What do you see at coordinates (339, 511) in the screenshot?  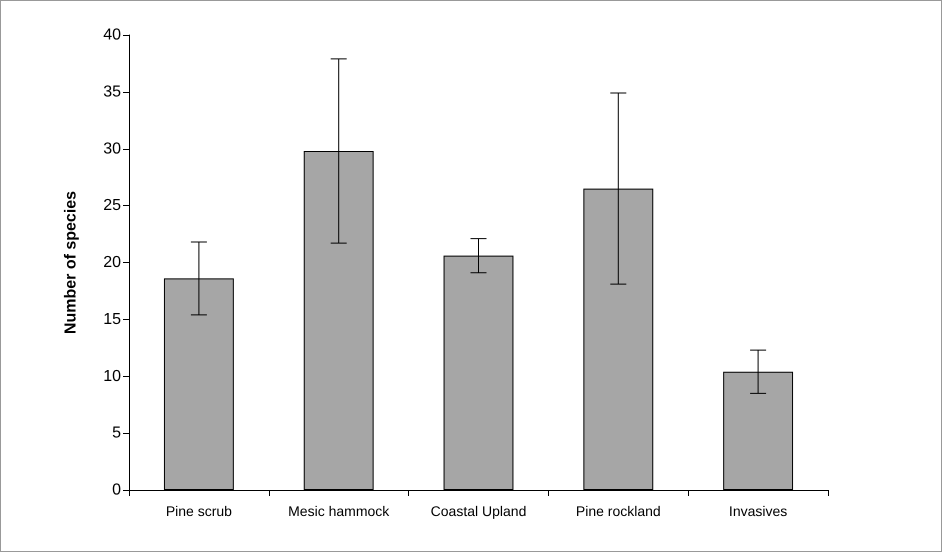 I see `x-tick-label: Mesic hammock` at bounding box center [339, 511].